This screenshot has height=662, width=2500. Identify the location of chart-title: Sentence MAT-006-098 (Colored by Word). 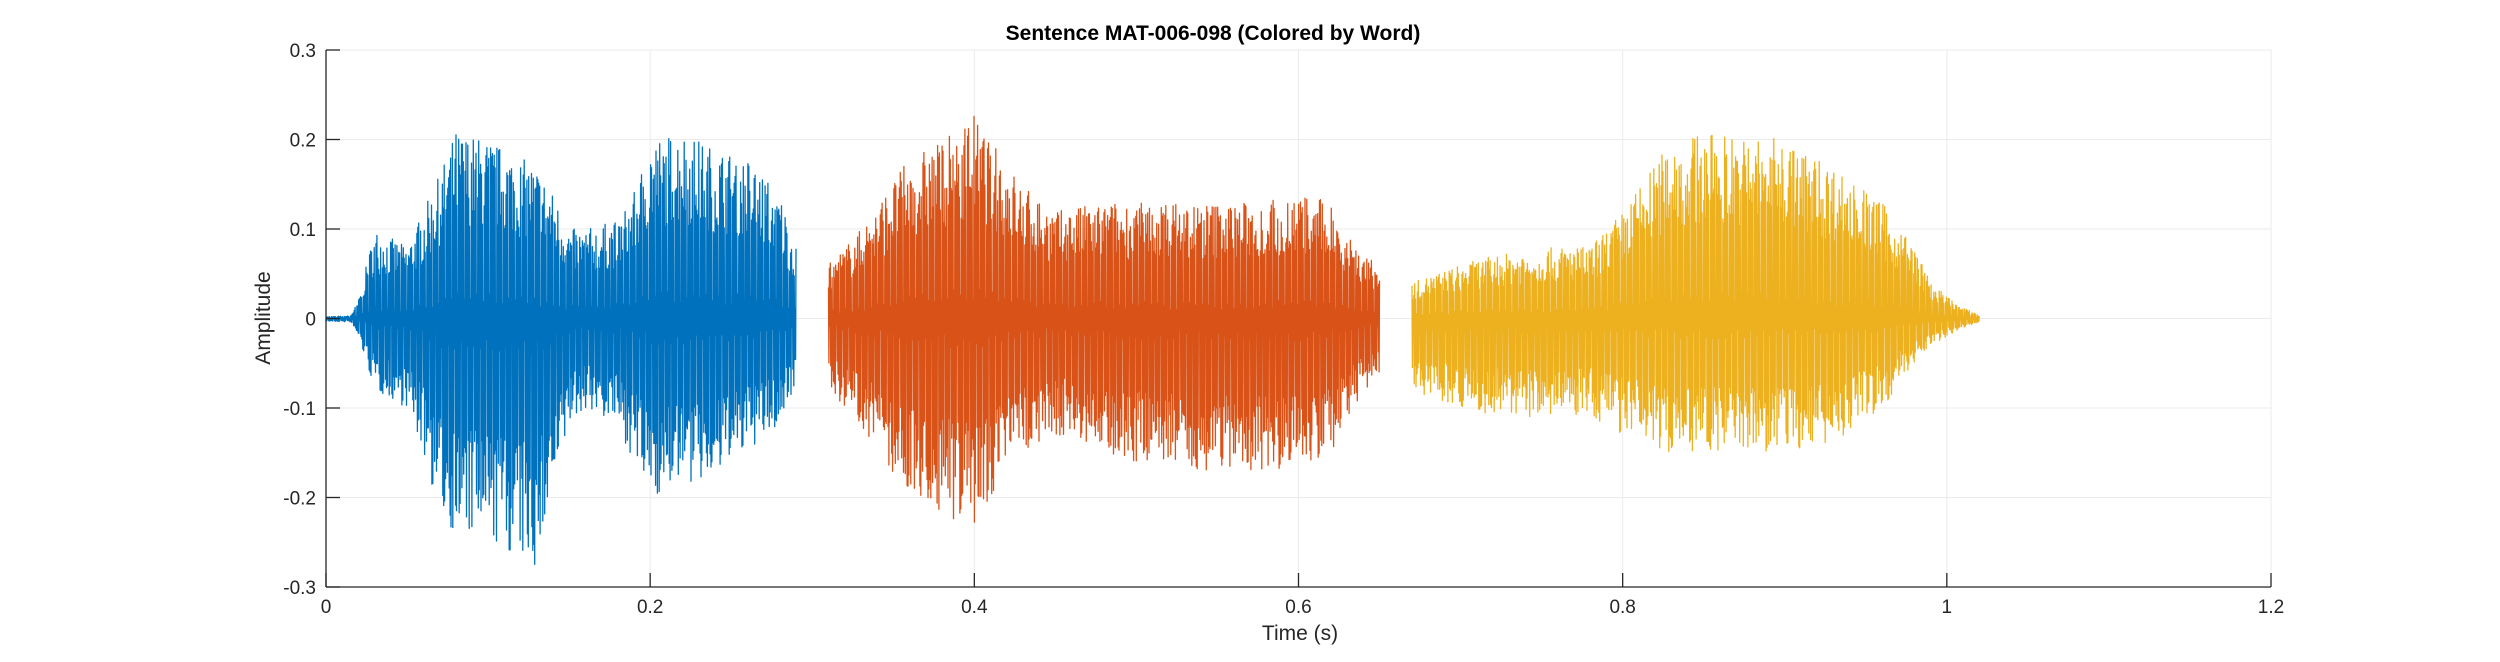
(1213, 33).